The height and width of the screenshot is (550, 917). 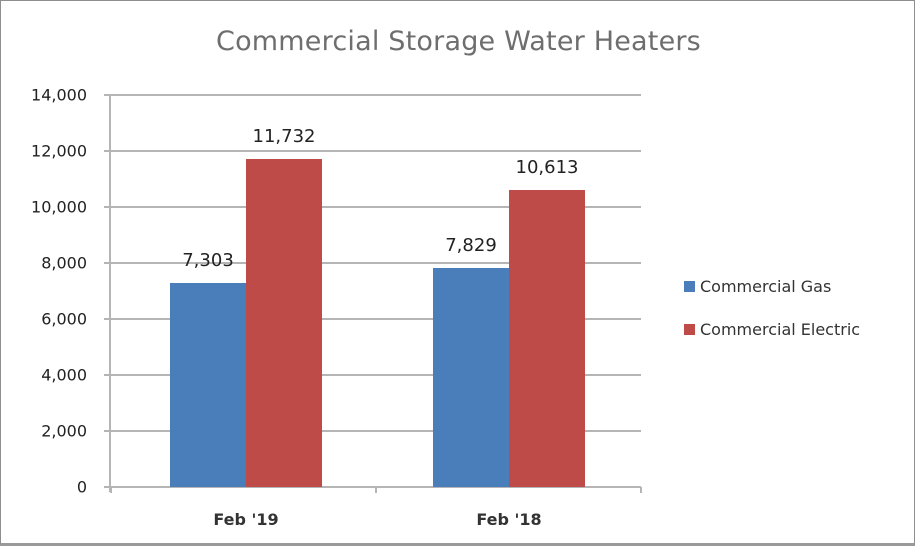 I want to click on legend-swatch-electric, so click(x=689, y=329).